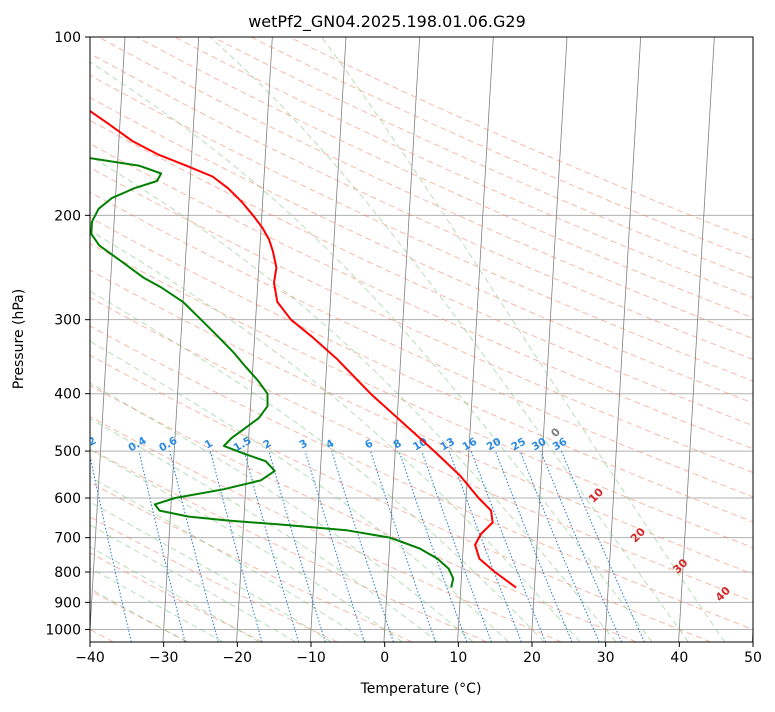 This screenshot has height=712, width=775. I want to click on x-tick-label: 0, so click(384, 658).